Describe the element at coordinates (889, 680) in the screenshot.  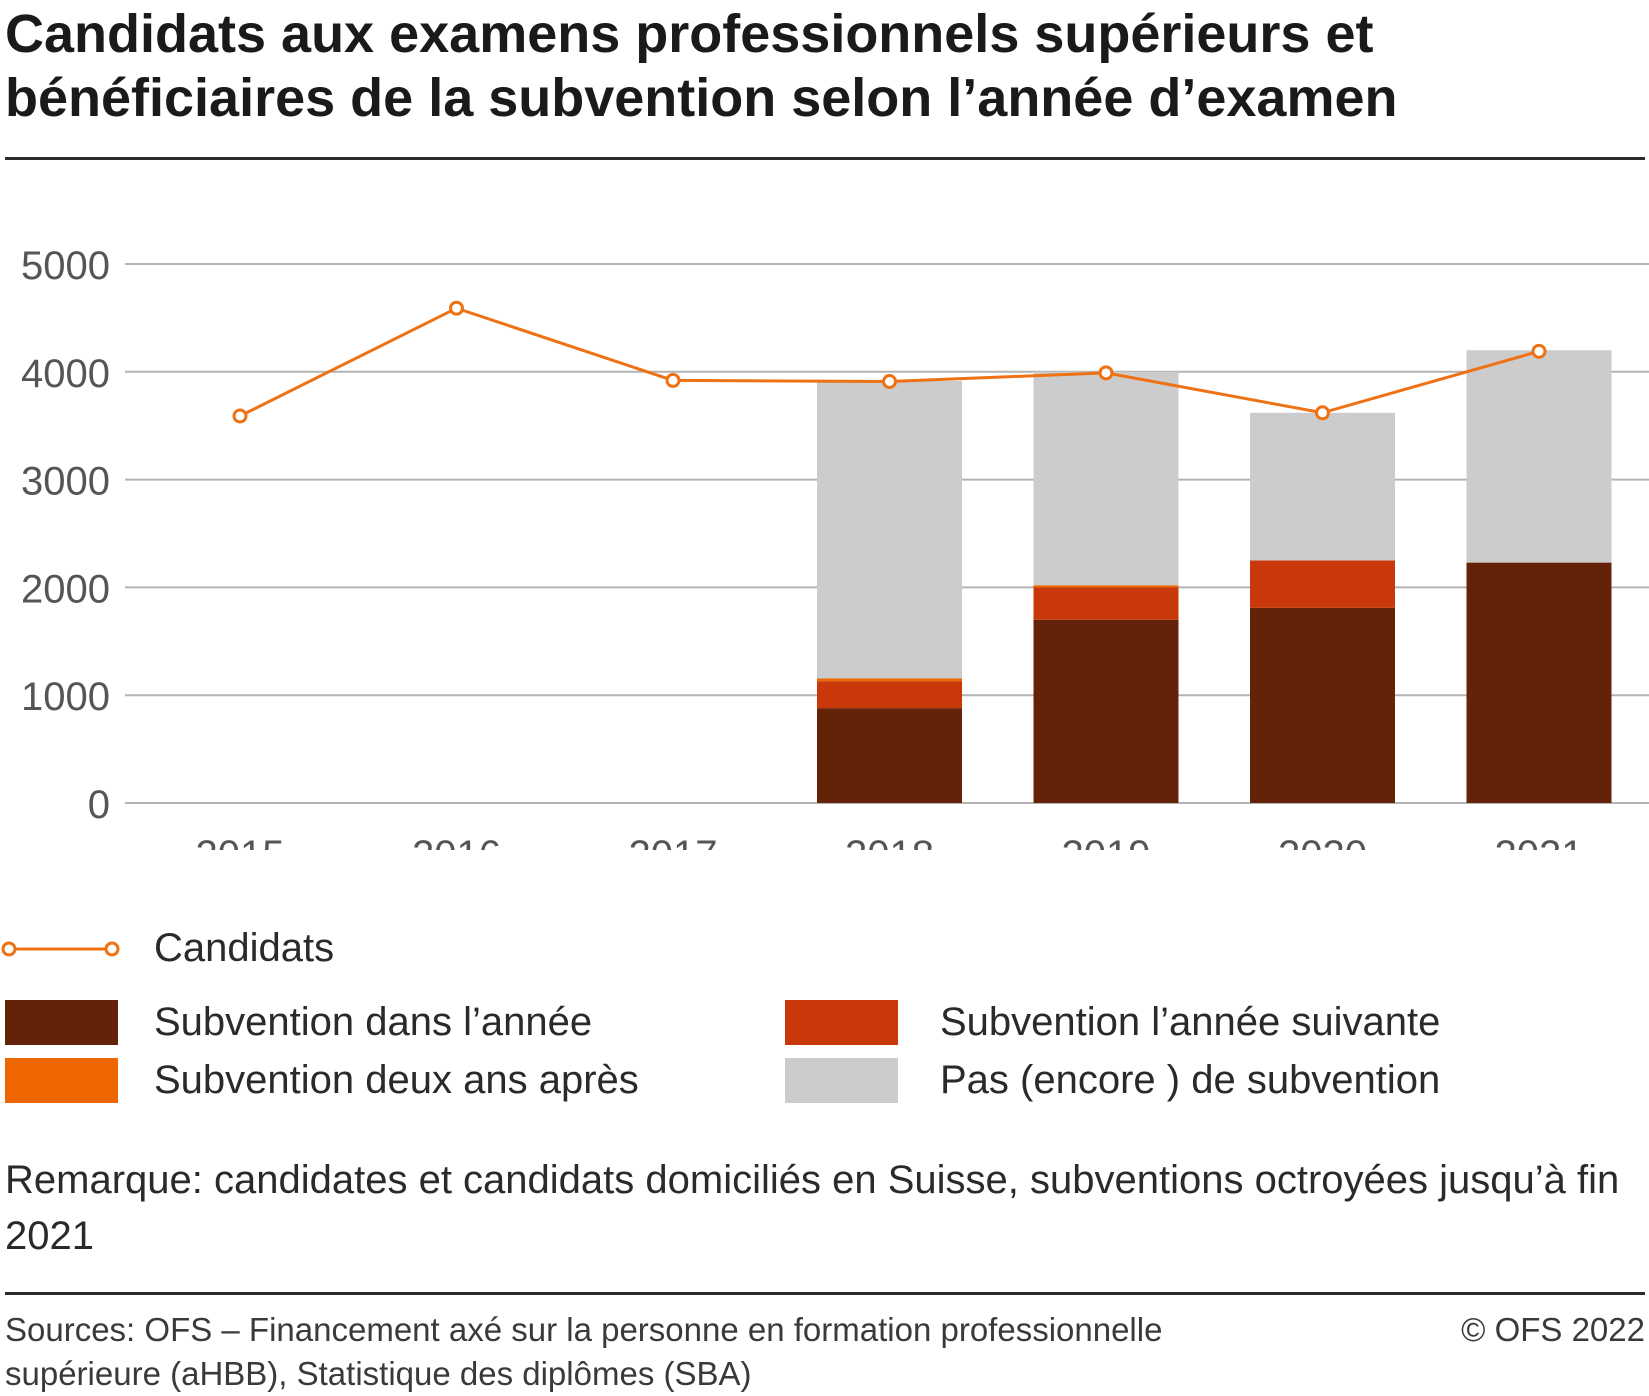
I see `bar-deux-ans-2018` at that location.